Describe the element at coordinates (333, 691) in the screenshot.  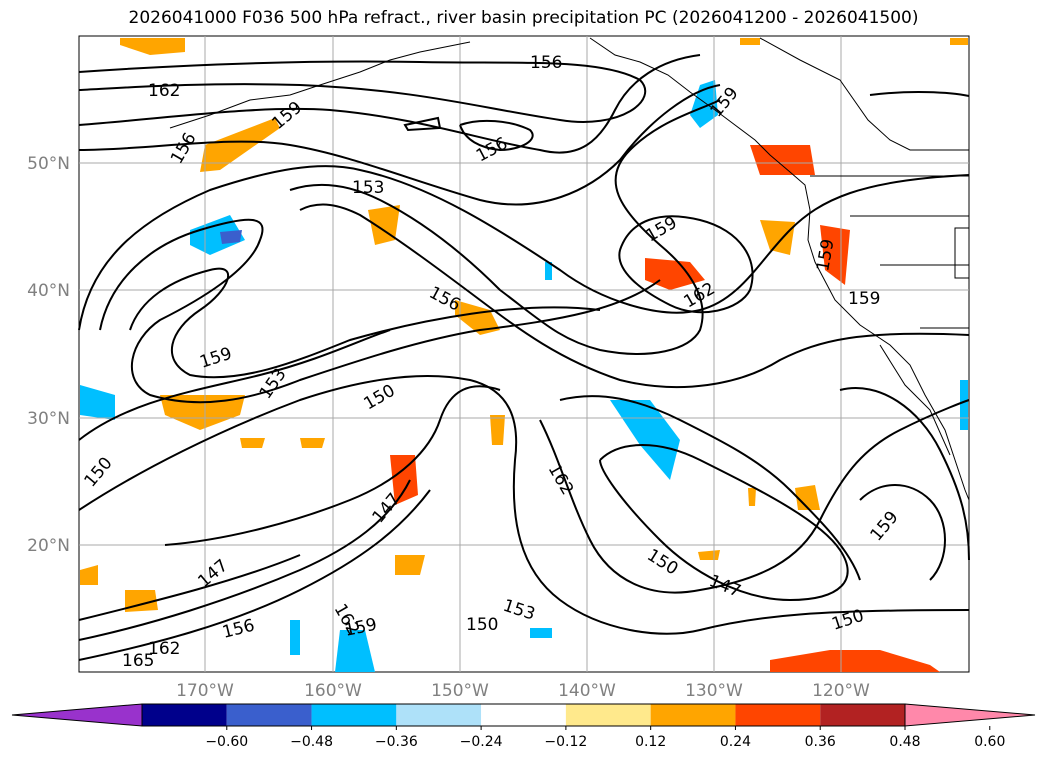
I see `lon-label: 160°W` at that location.